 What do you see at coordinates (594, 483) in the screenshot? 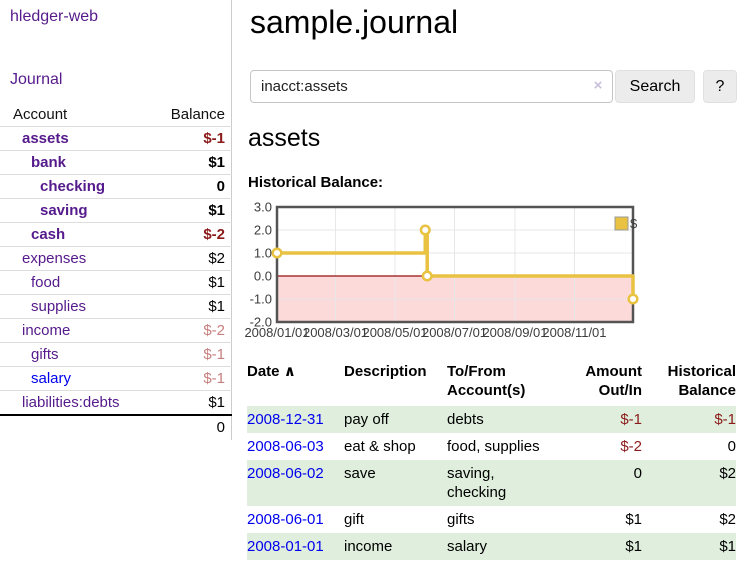
I see `amount-cell: 0` at bounding box center [594, 483].